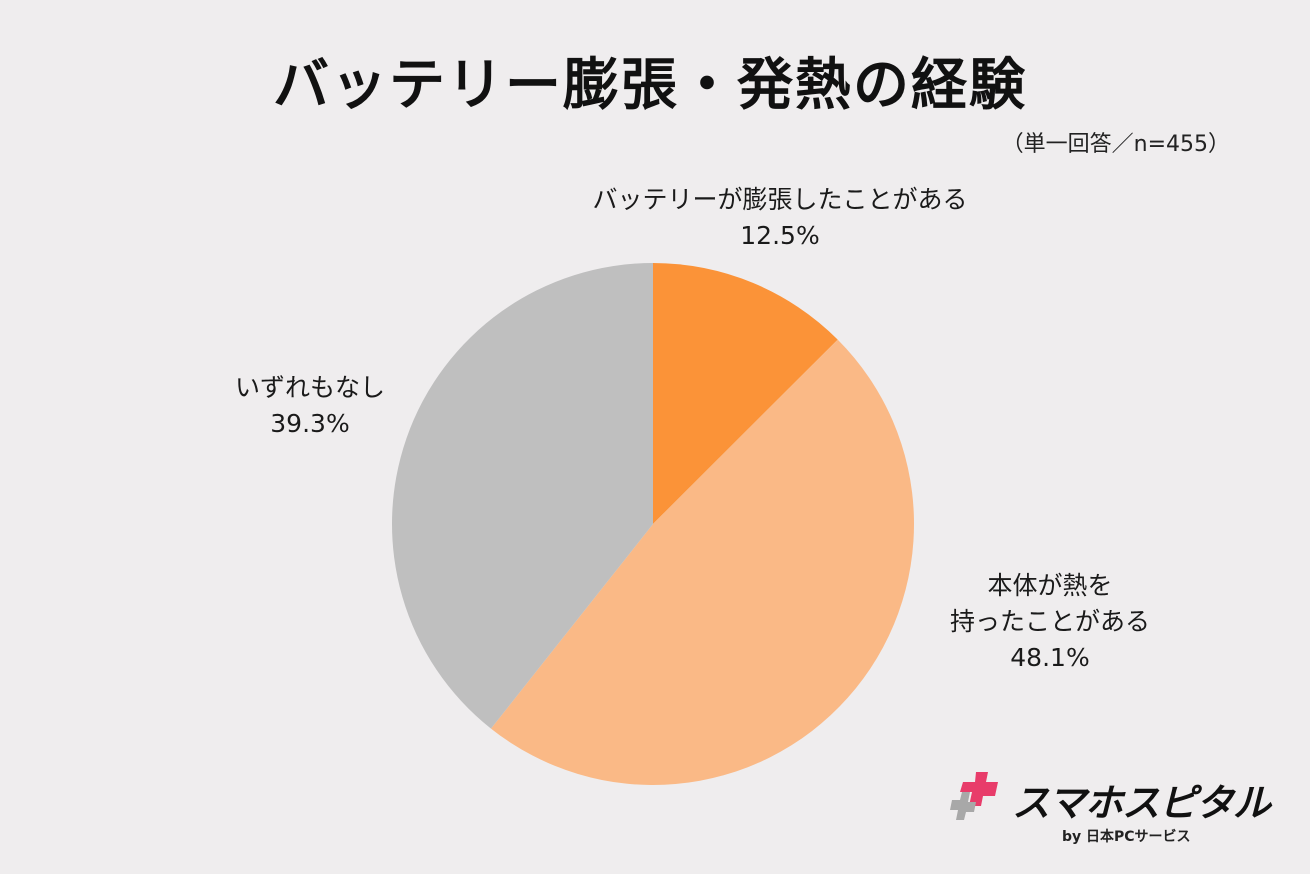 This screenshot has height=874, width=1310. Describe the element at coordinates (310, 423) in the screenshot. I see `slice-value-none: 39.3%` at that location.